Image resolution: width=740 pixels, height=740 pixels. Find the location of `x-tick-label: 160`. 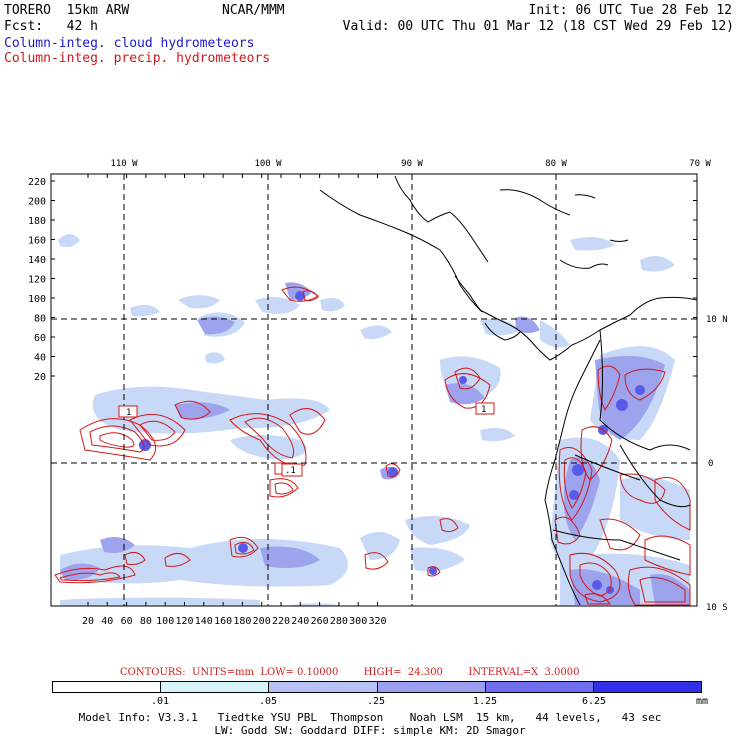

x-tick-label: 160 is located at coordinates (223, 621).